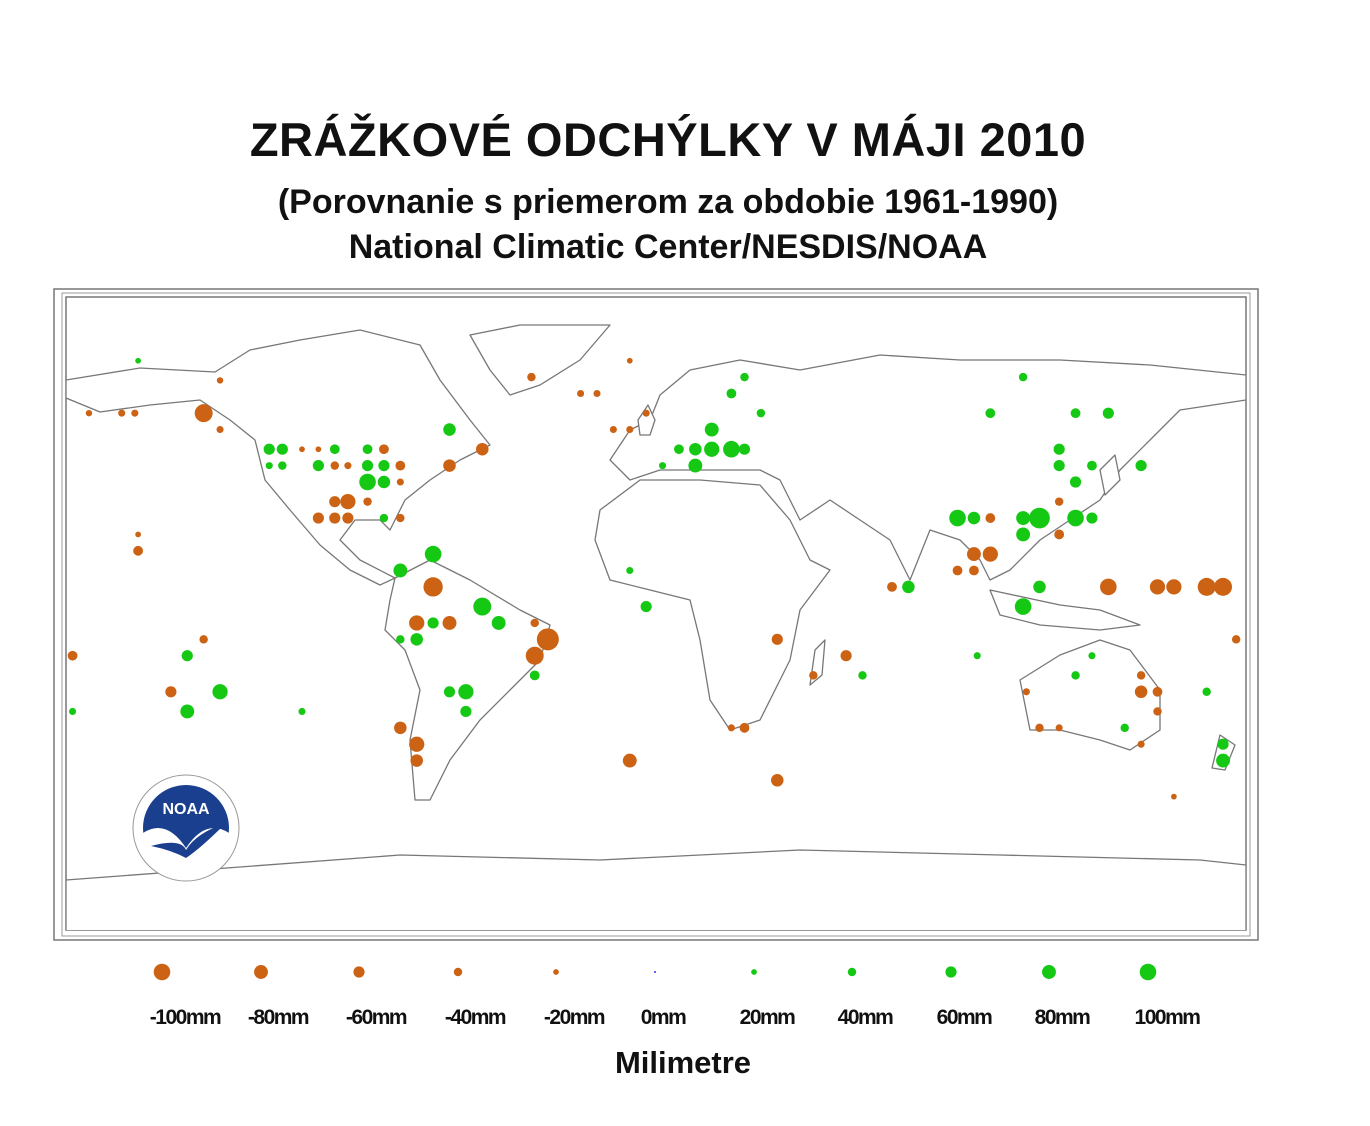  I want to click on legend-label: 0mm, so click(663, 1017).